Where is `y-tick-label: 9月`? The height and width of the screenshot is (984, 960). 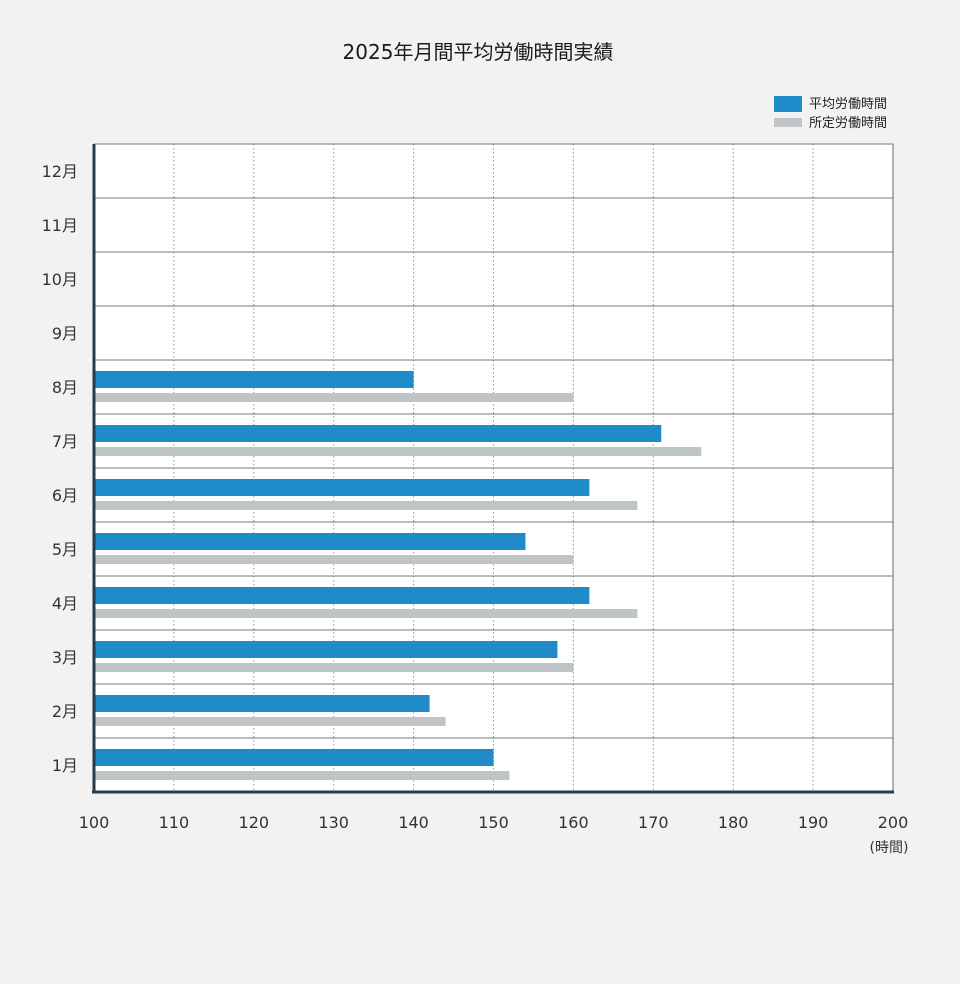 y-tick-label: 9月 is located at coordinates (65, 333).